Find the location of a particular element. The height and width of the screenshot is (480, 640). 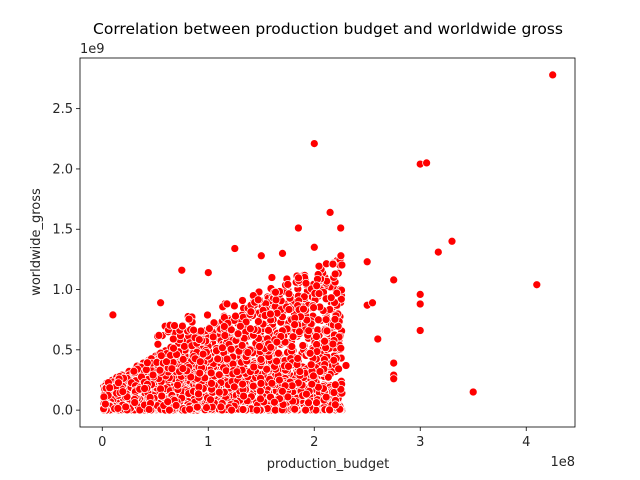

x-offset-label: 1e8 is located at coordinates (562, 462).